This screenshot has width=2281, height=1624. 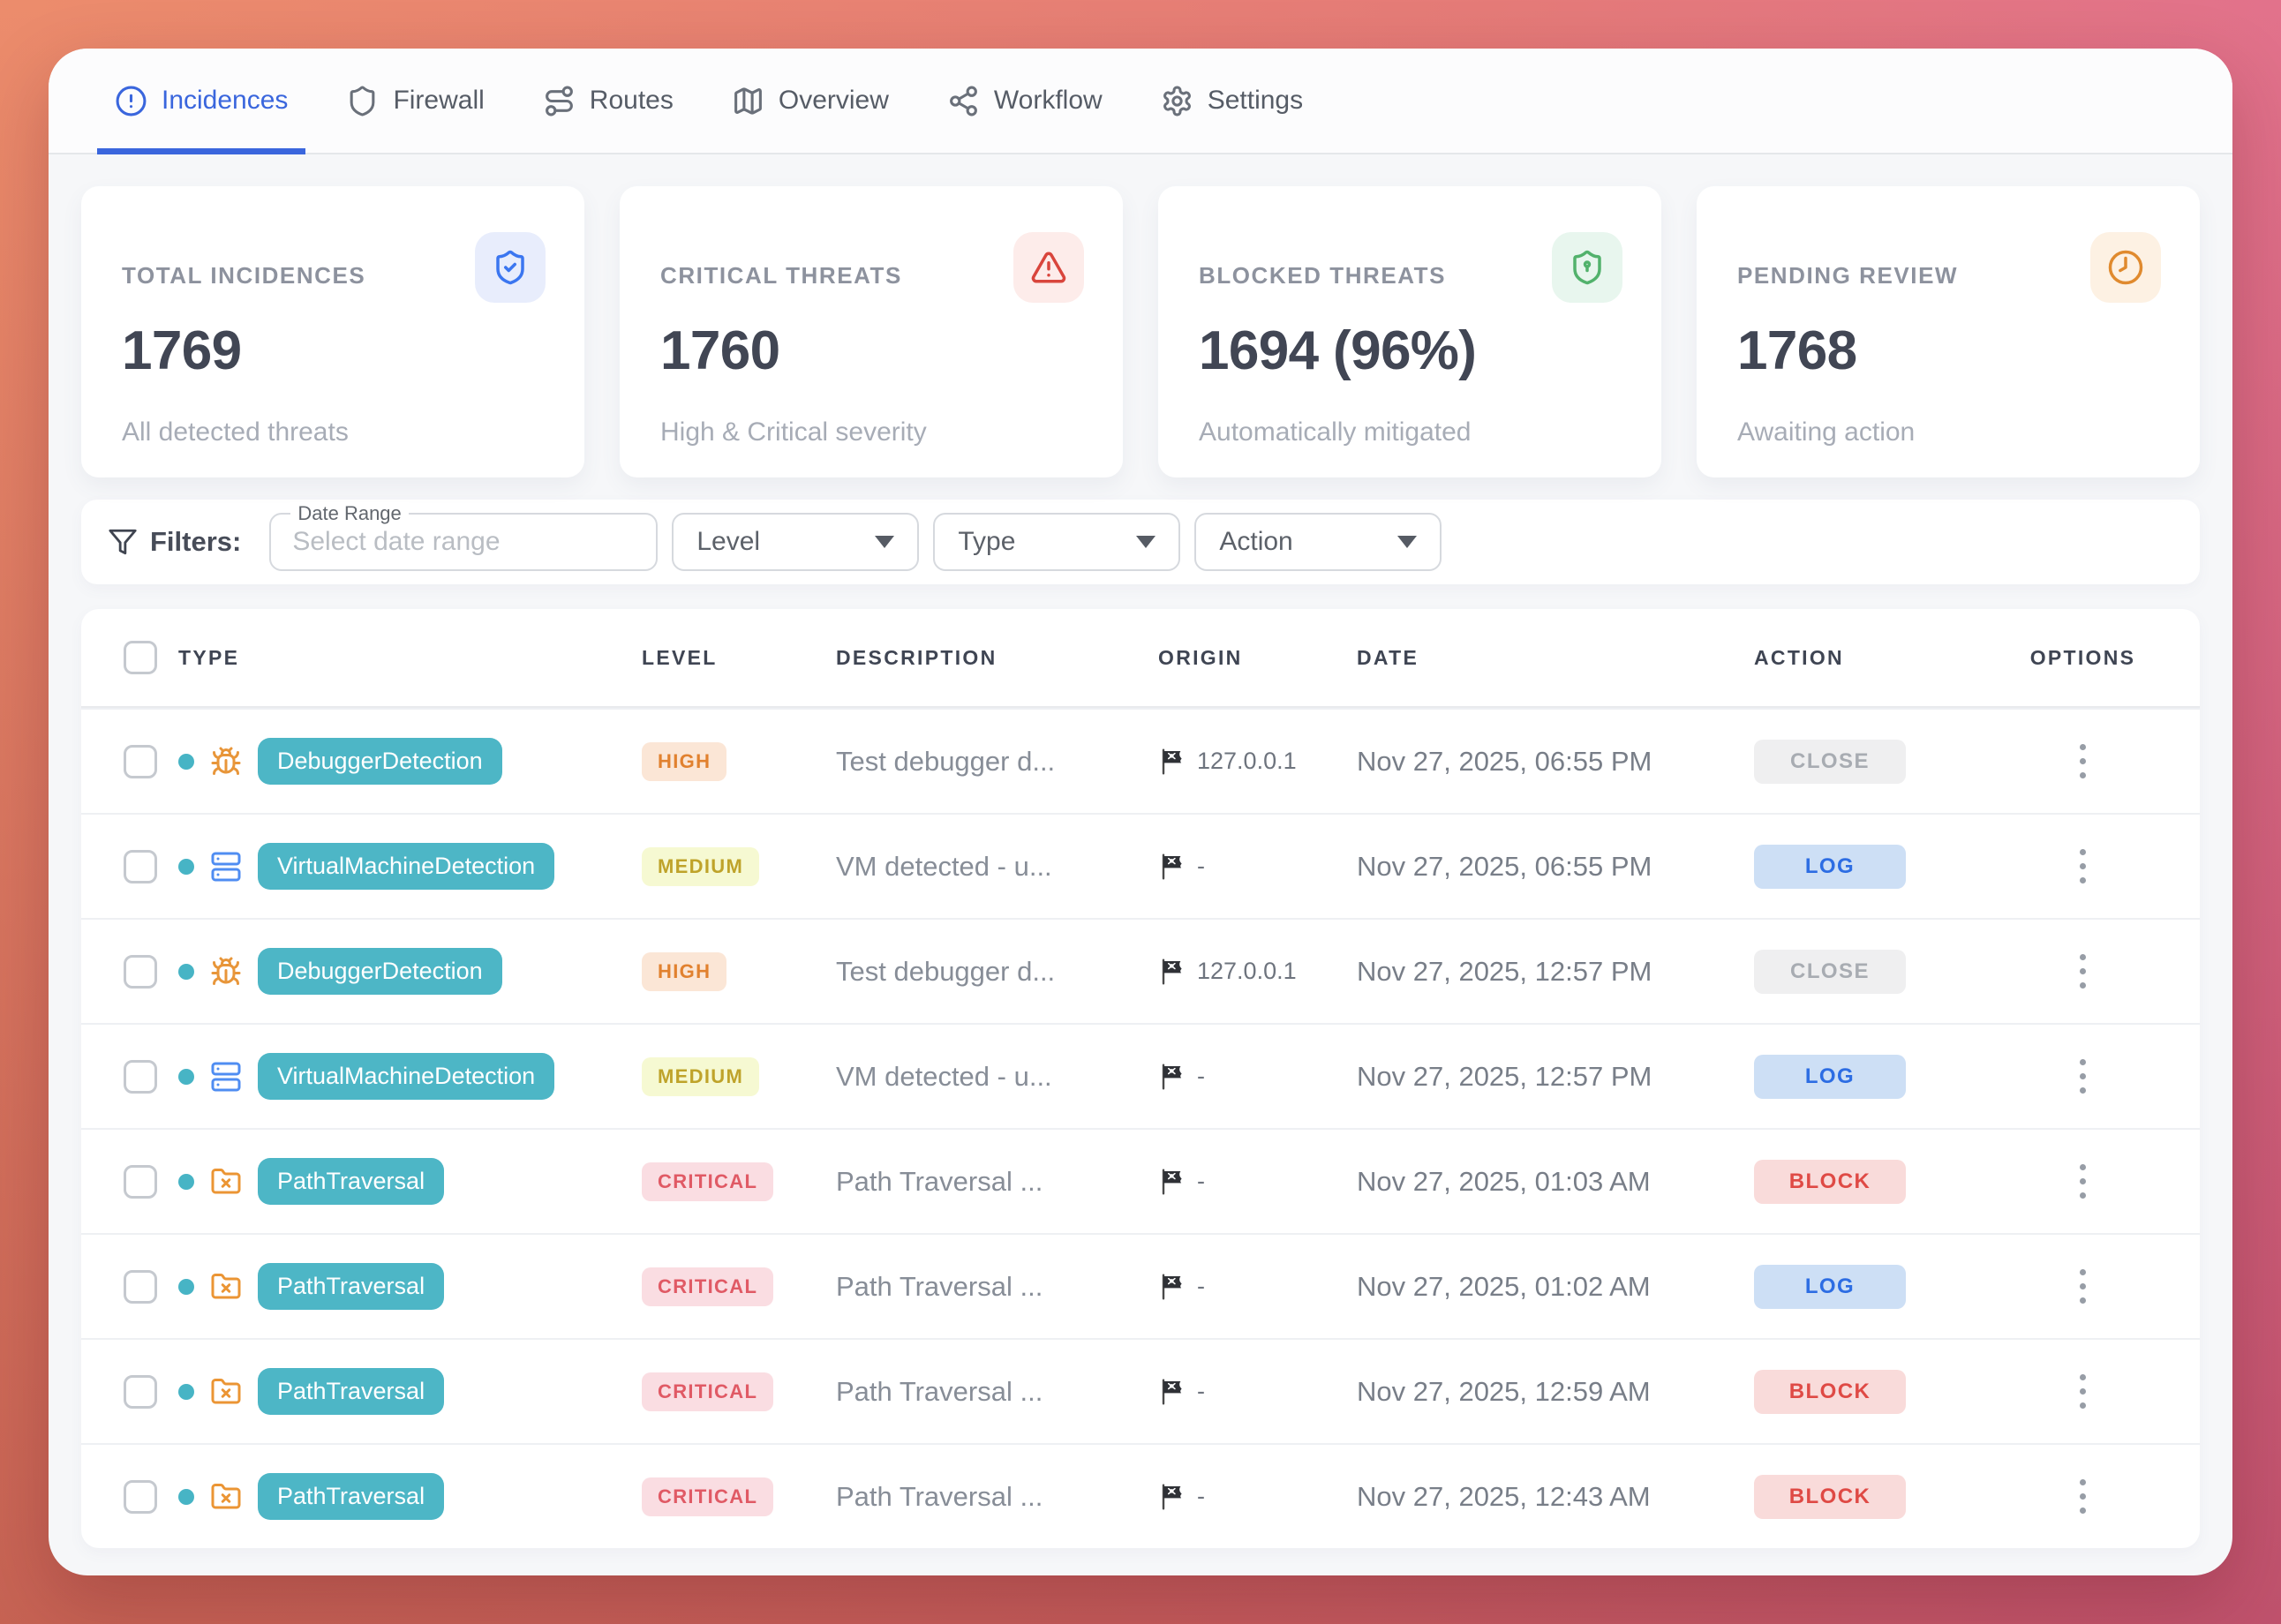 I want to click on tab-label: Incidences, so click(x=225, y=100).